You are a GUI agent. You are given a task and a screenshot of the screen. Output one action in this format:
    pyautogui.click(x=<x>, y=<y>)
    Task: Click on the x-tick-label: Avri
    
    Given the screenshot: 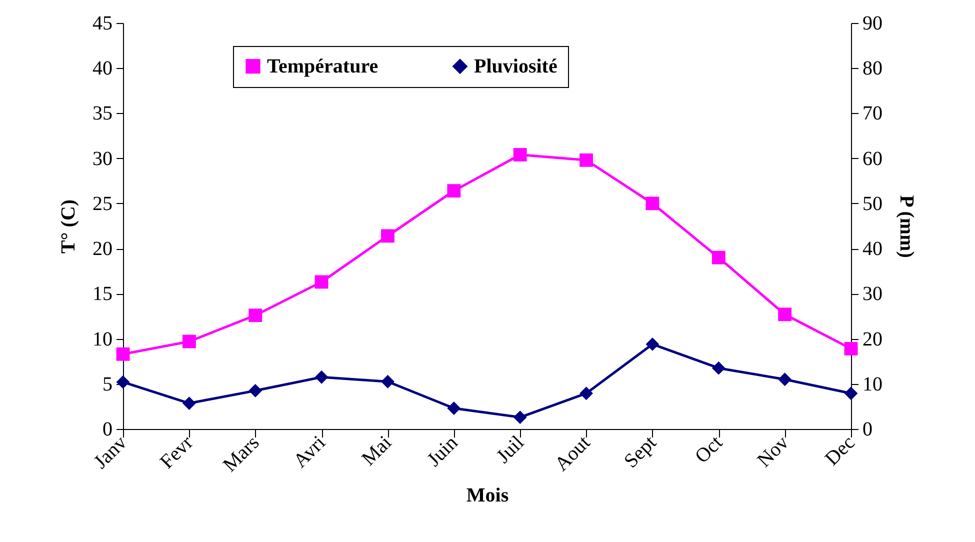 What is the action you would take?
    pyautogui.click(x=309, y=451)
    